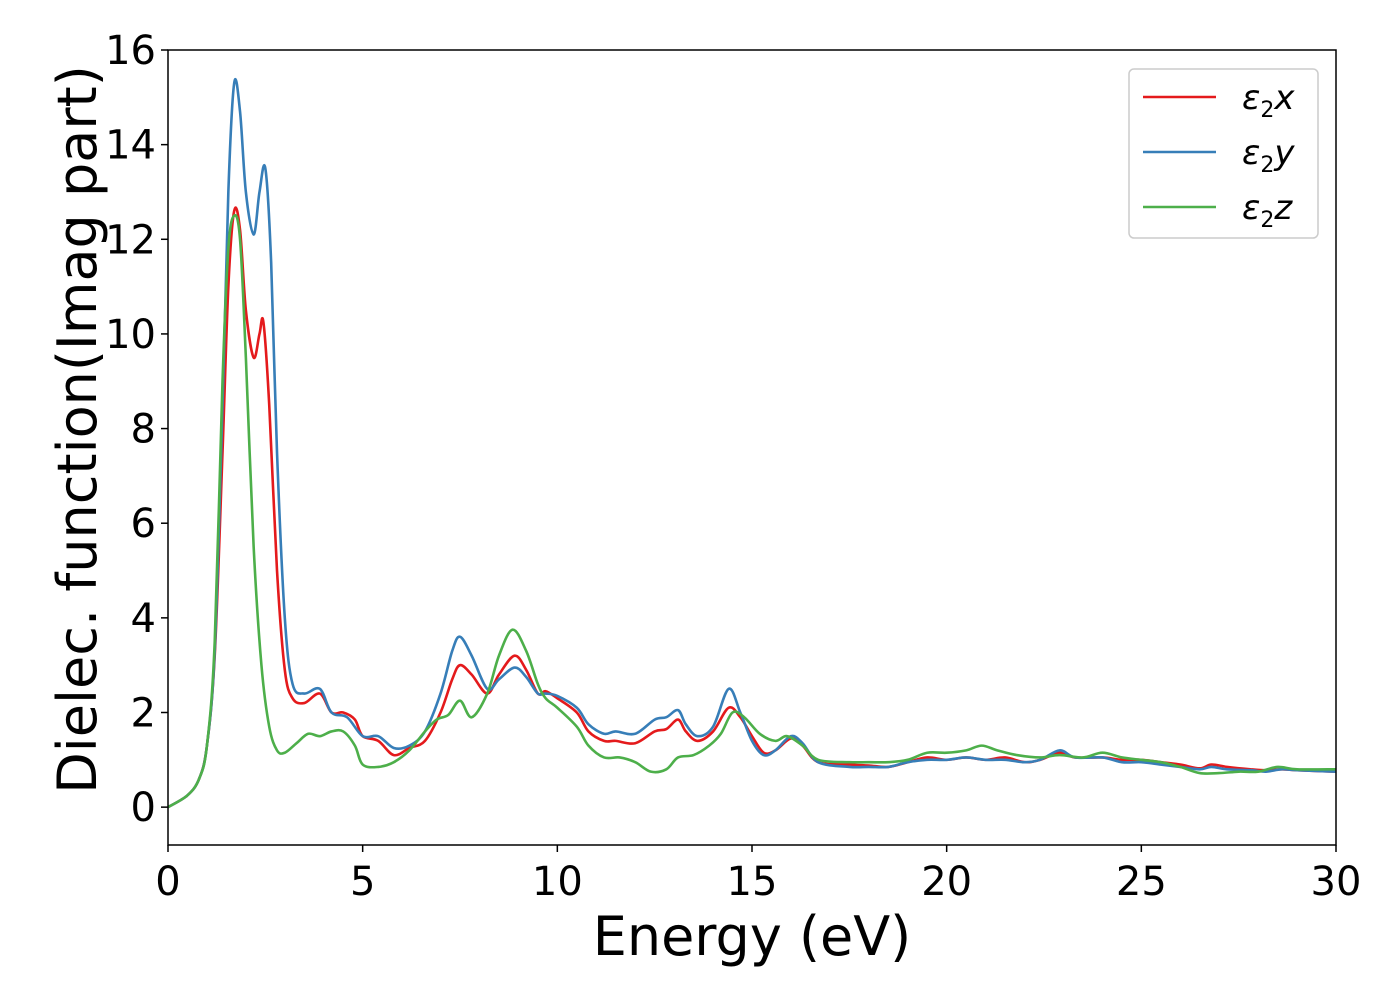 This screenshot has width=1400, height=1004. What do you see at coordinates (130, 146) in the screenshot?
I see `y-tick-label: 14` at bounding box center [130, 146].